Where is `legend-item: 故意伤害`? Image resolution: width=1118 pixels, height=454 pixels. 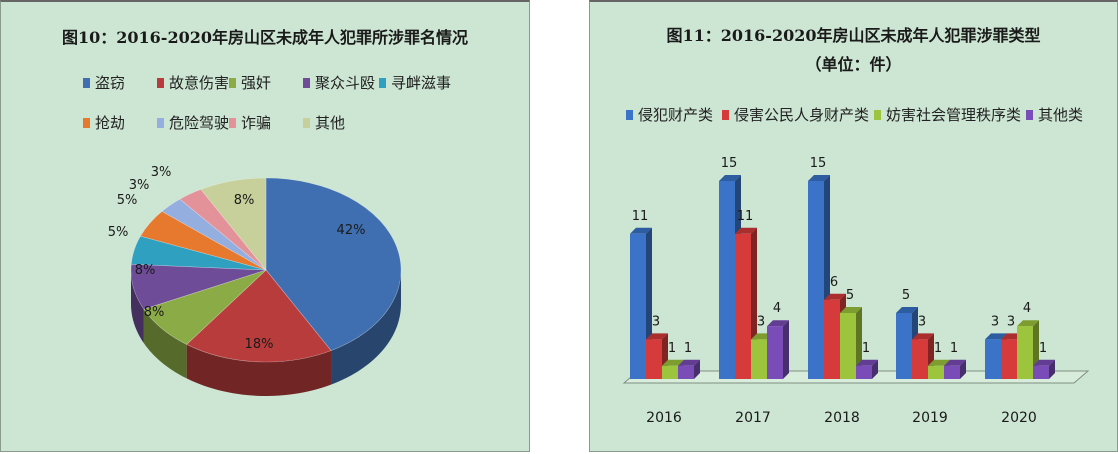 legend-item: 故意伤害 is located at coordinates (193, 82).